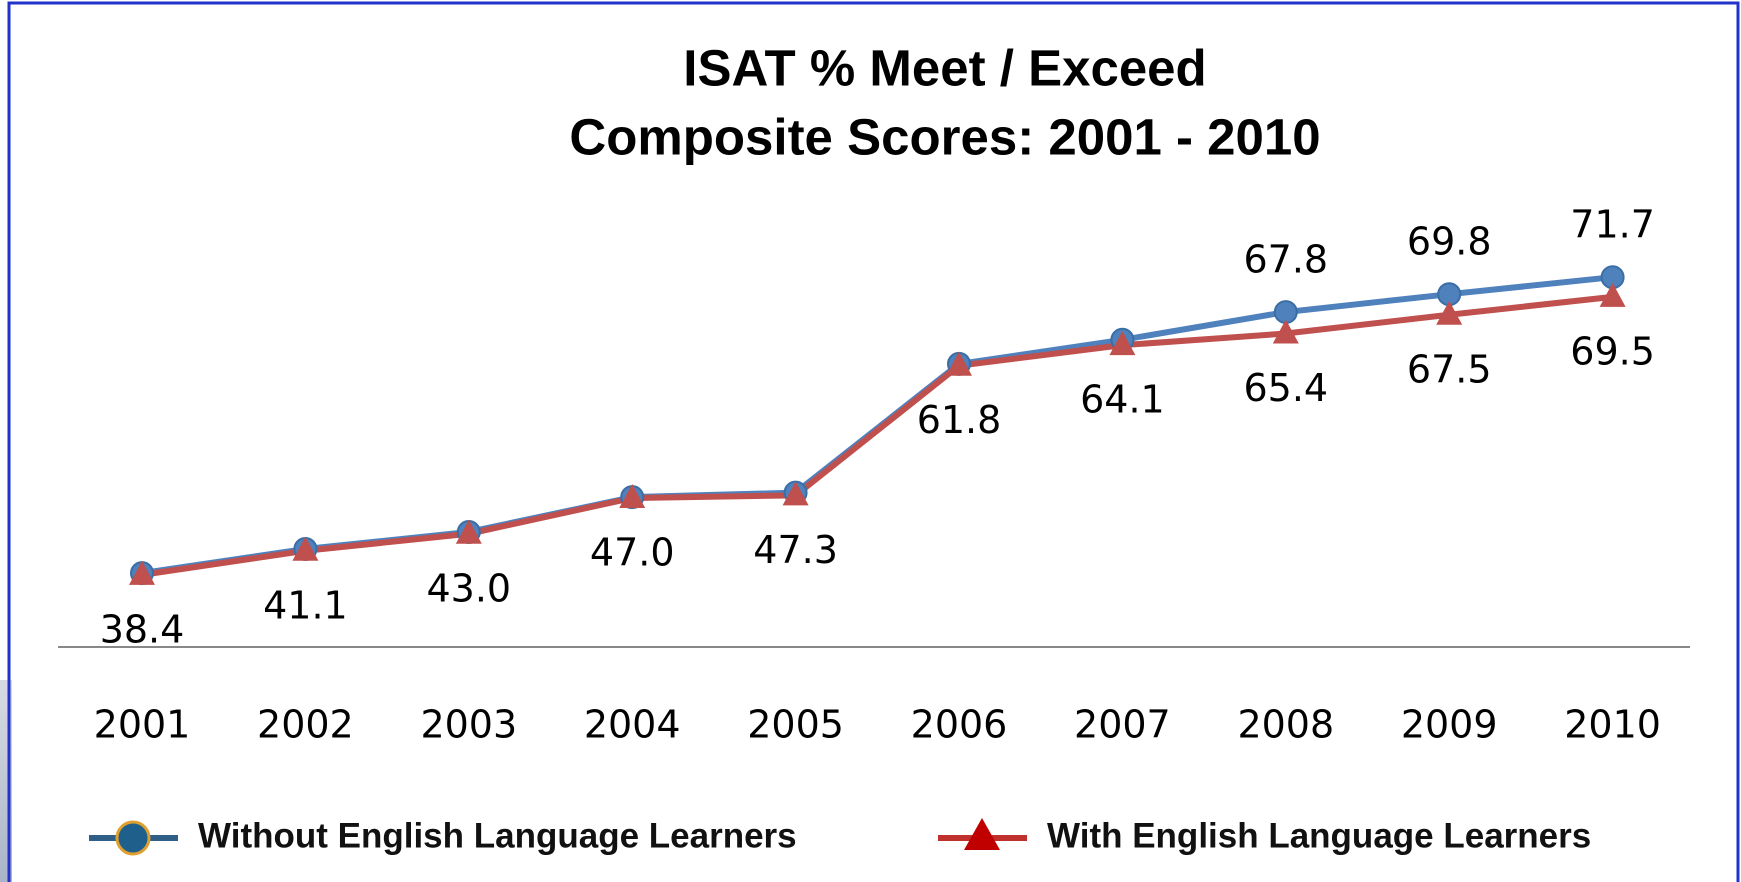 This screenshot has width=1741, height=882. What do you see at coordinates (305, 725) in the screenshot?
I see `x-tick-label: 2002` at bounding box center [305, 725].